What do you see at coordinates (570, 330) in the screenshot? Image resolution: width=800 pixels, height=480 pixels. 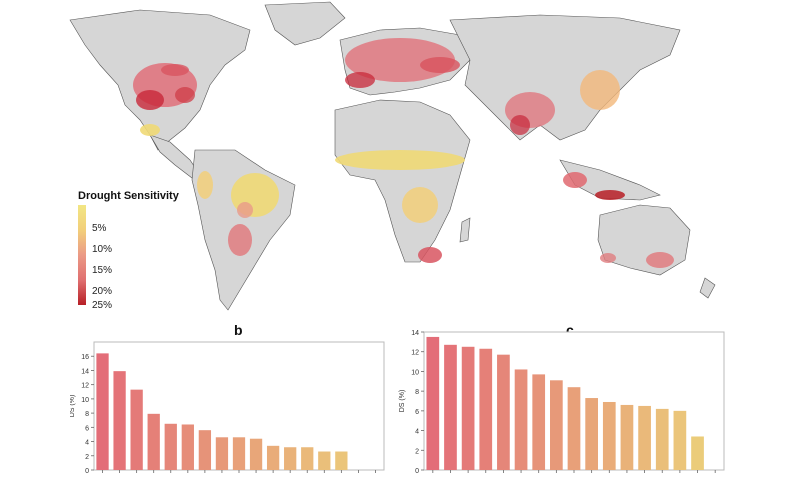 I see `panel-label-c: c` at bounding box center [570, 330].